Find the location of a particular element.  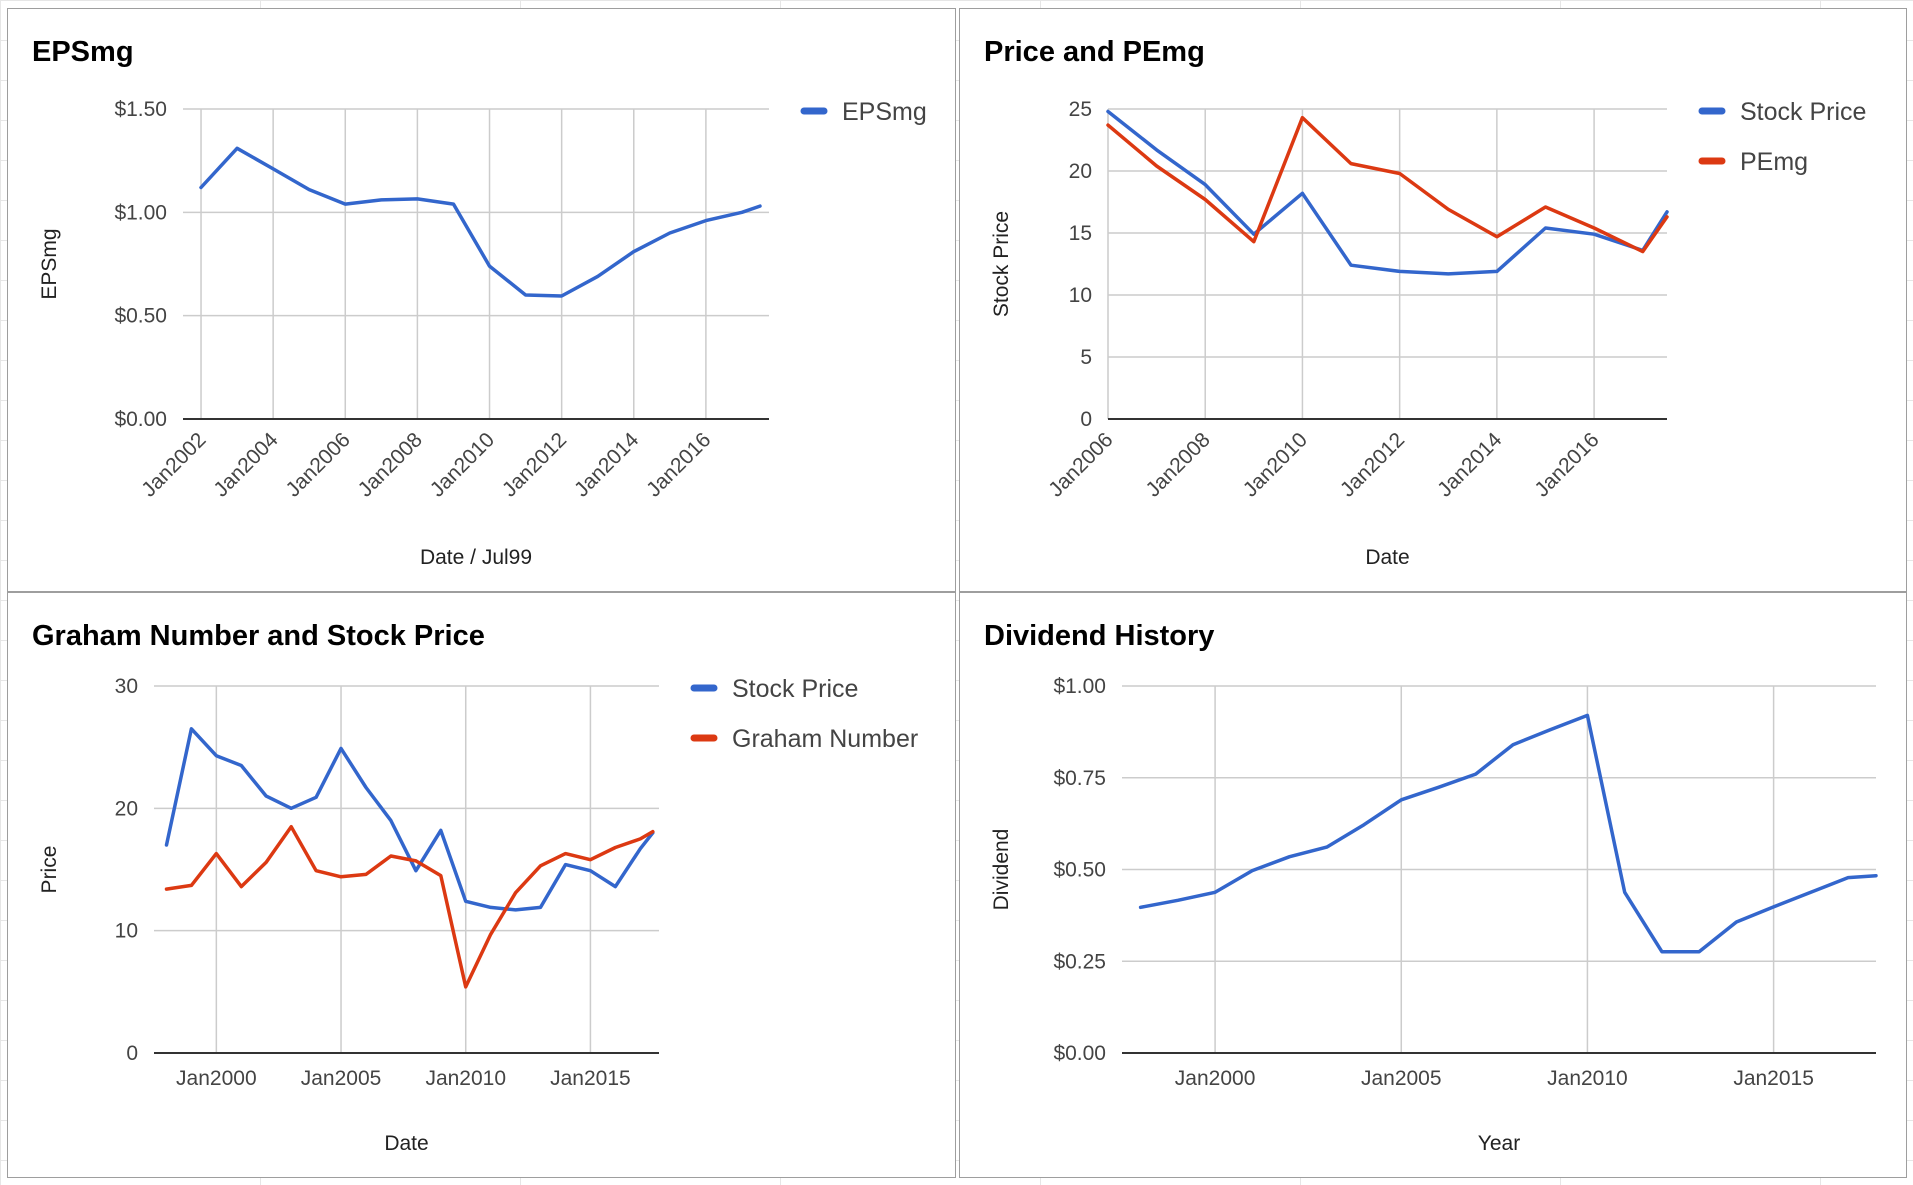

chart-graham-y-axis-title: Price is located at coordinates (49, 870).